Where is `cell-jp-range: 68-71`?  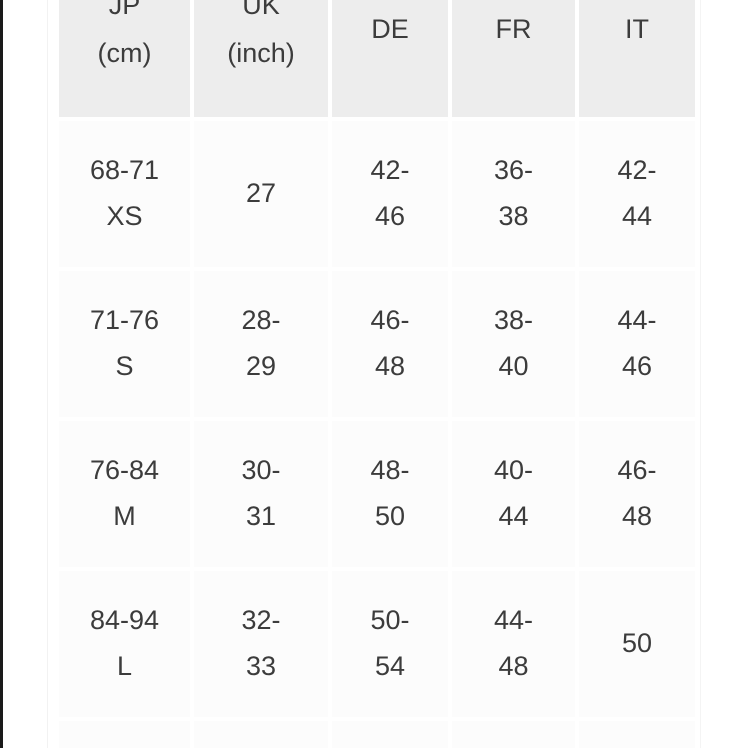 cell-jp-range: 68-71 is located at coordinates (124, 170).